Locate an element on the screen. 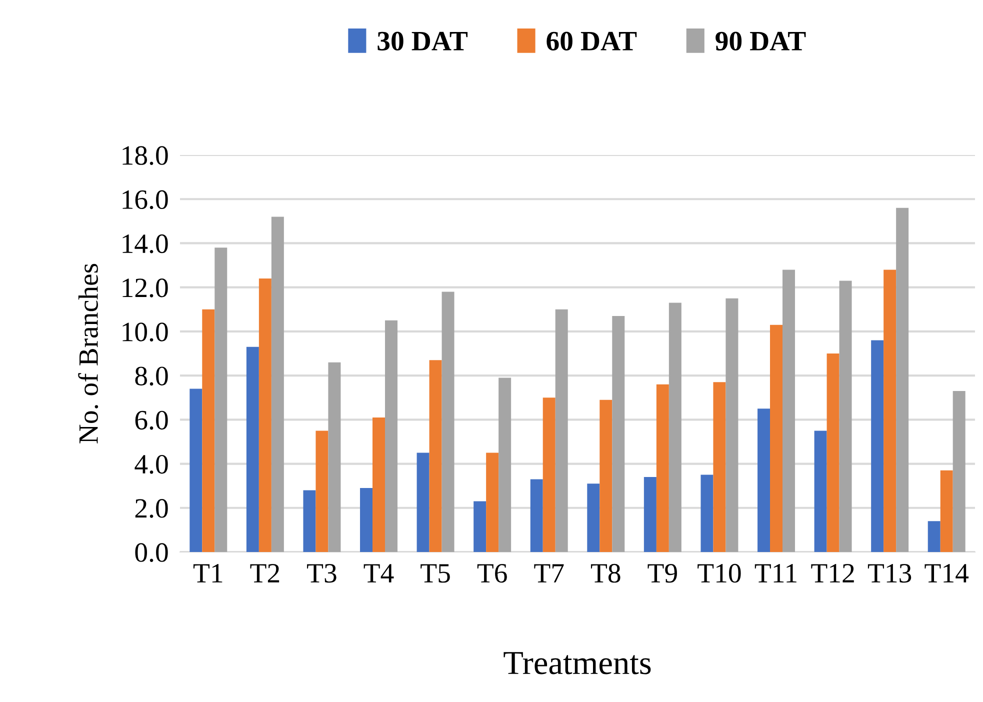 This screenshot has height=702, width=983. x-tick-label: T12 is located at coordinates (832, 573).